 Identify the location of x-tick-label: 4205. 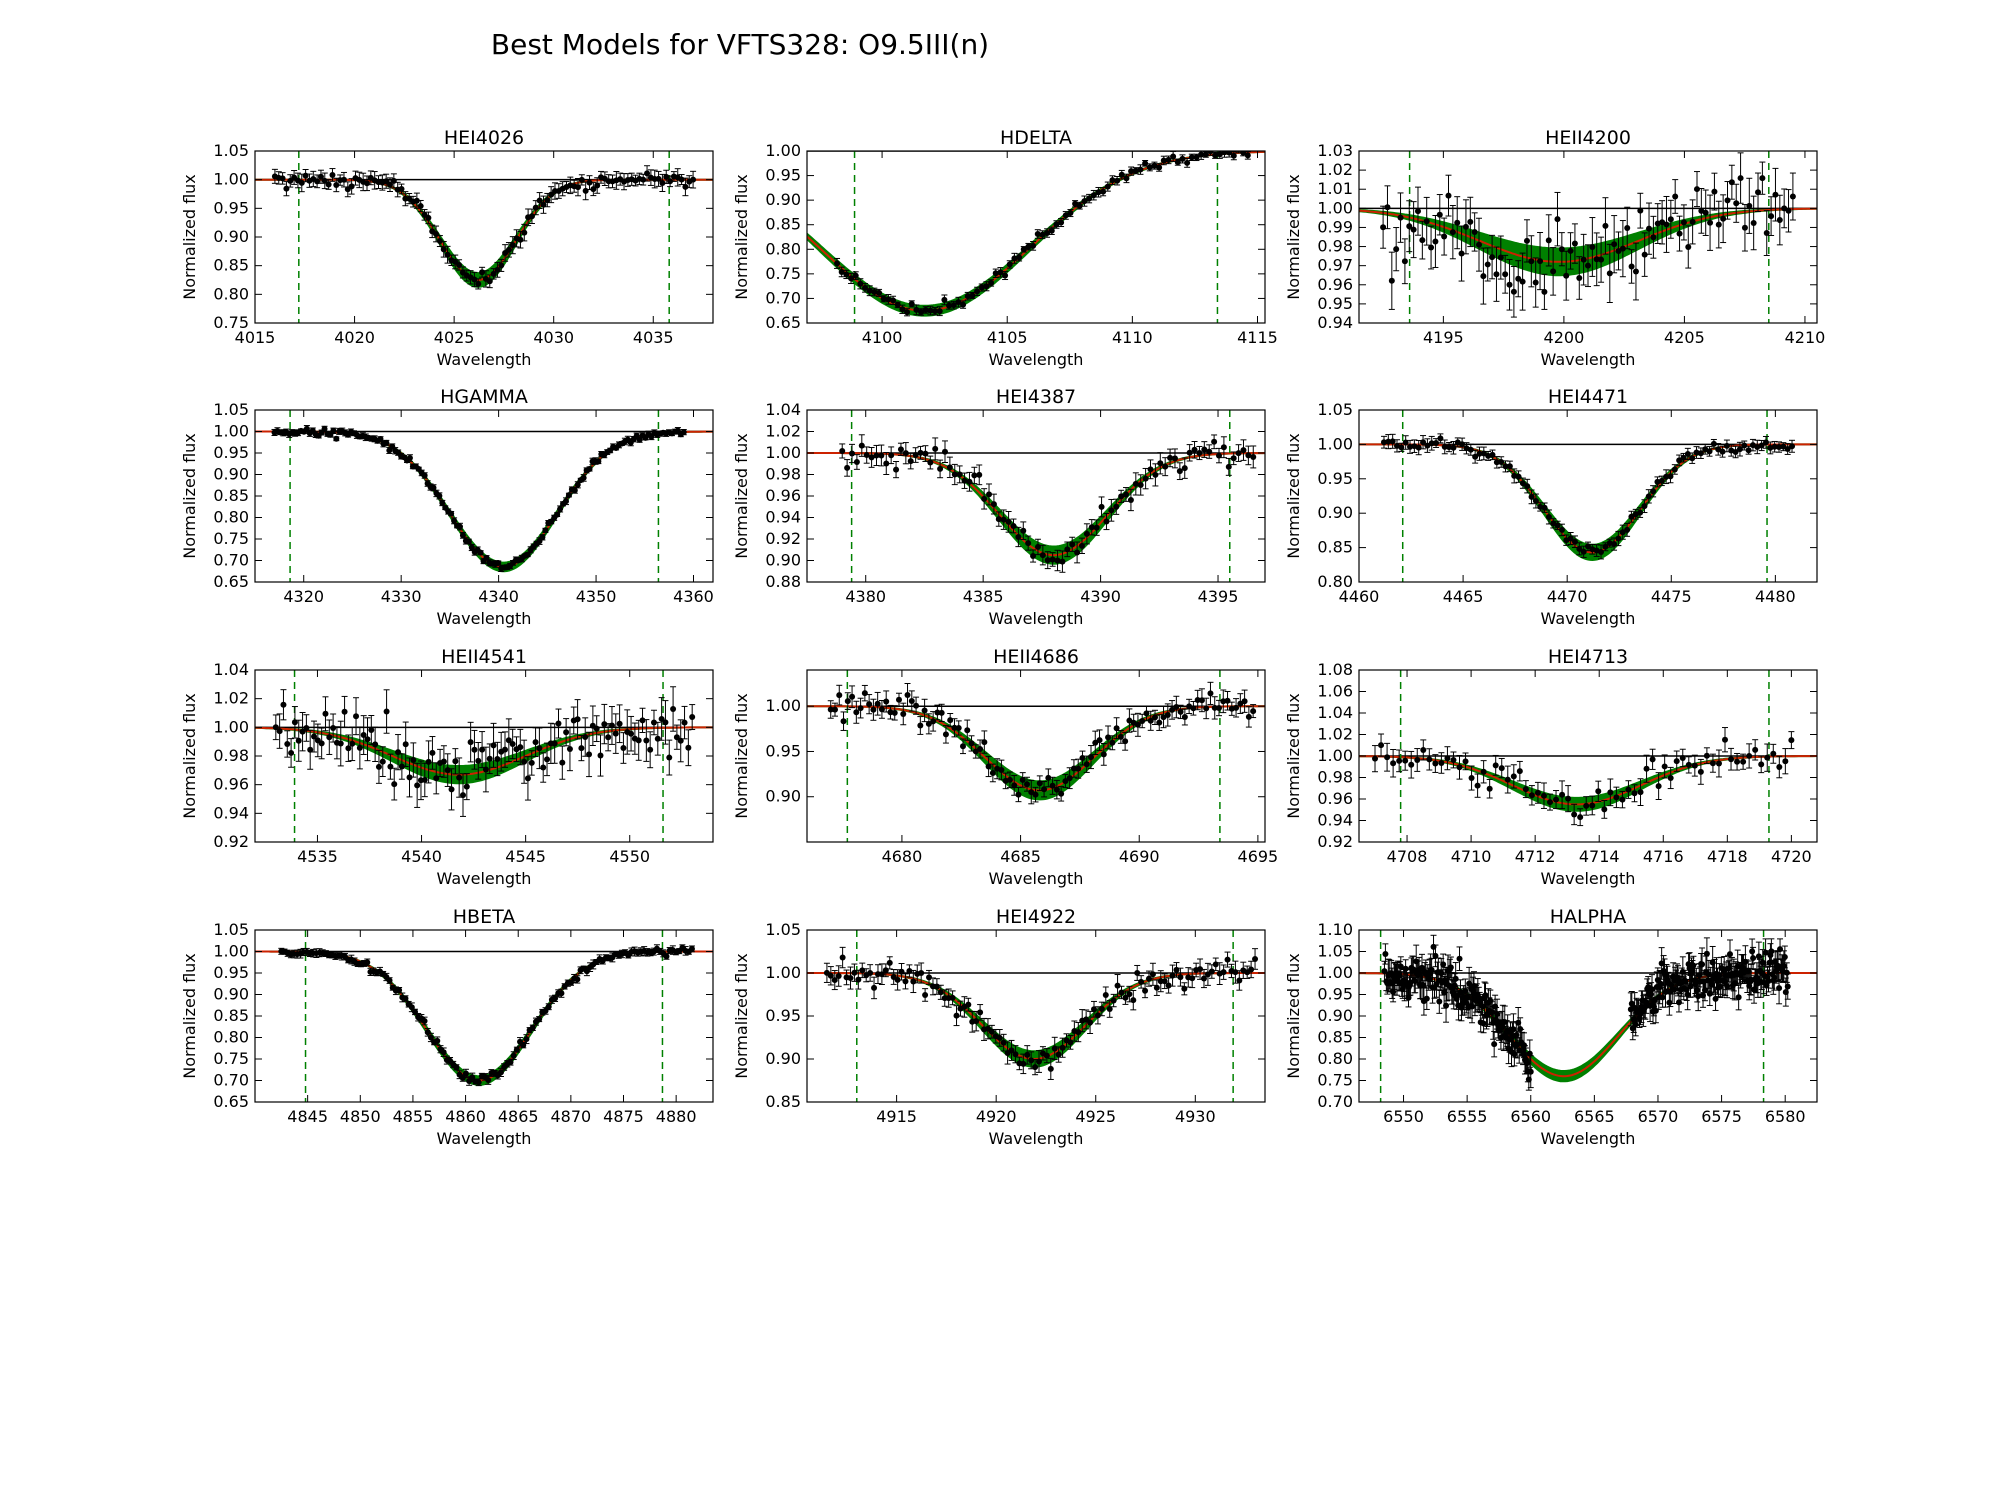
(1684, 337).